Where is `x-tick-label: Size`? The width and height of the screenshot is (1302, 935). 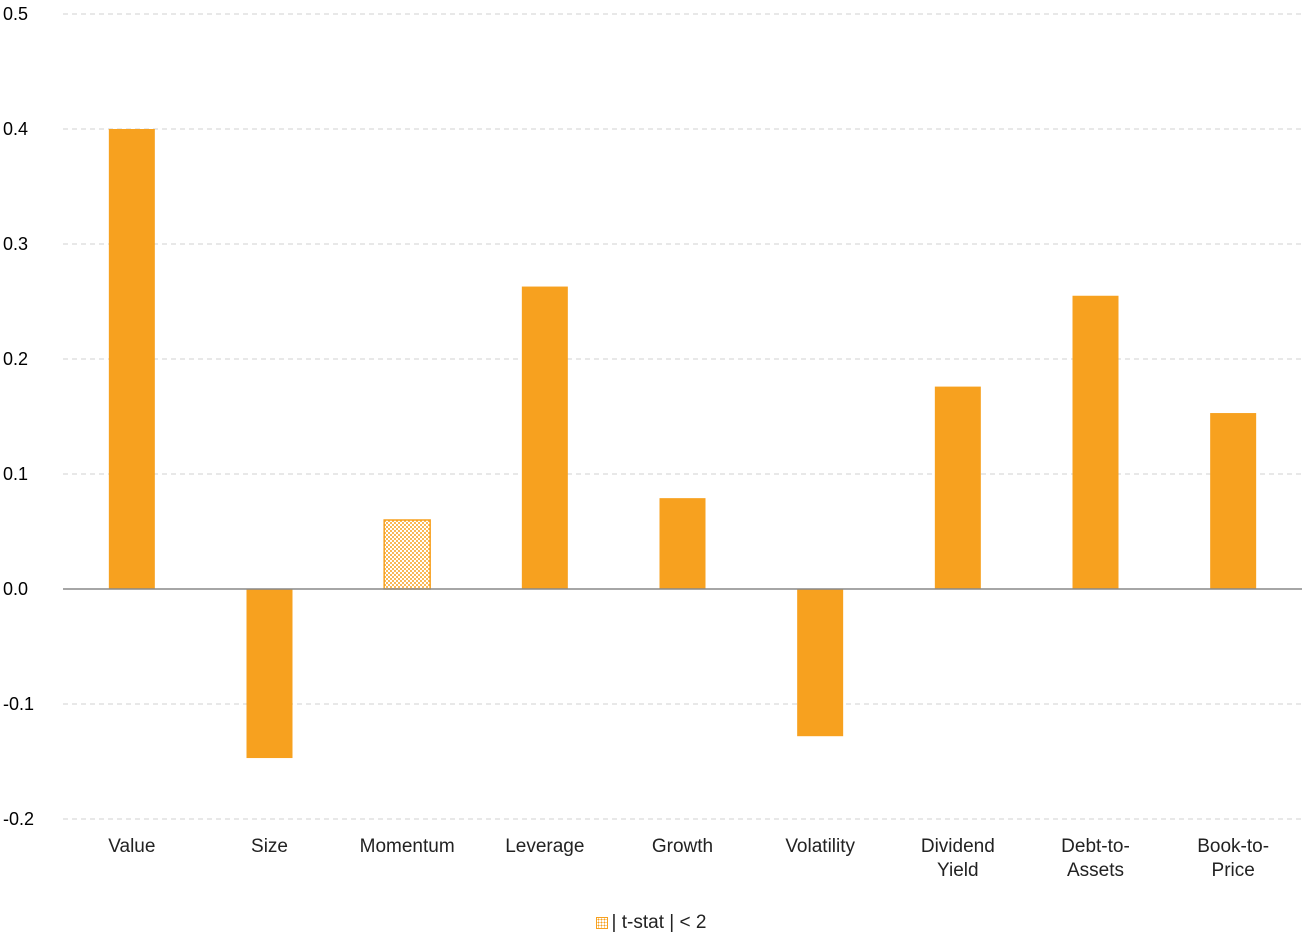
x-tick-label: Size is located at coordinates (269, 846).